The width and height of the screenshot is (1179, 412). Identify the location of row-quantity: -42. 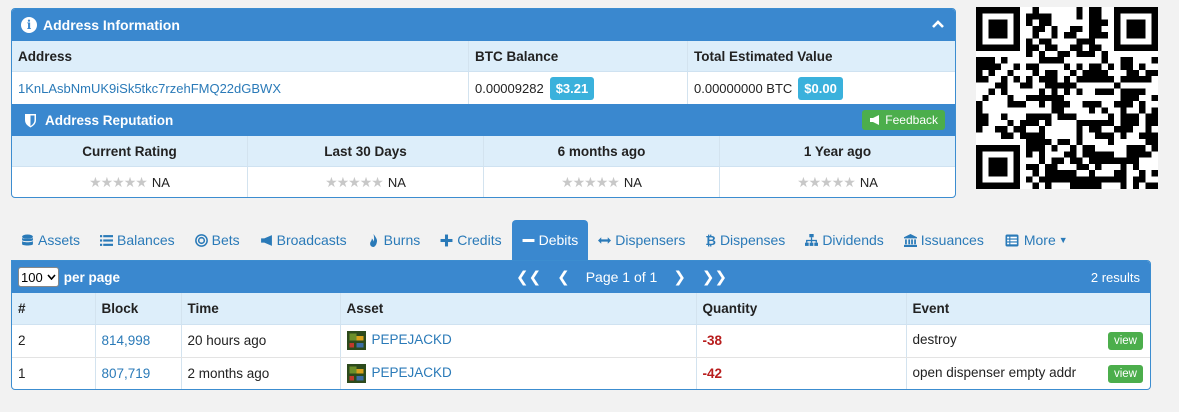
(801, 373).